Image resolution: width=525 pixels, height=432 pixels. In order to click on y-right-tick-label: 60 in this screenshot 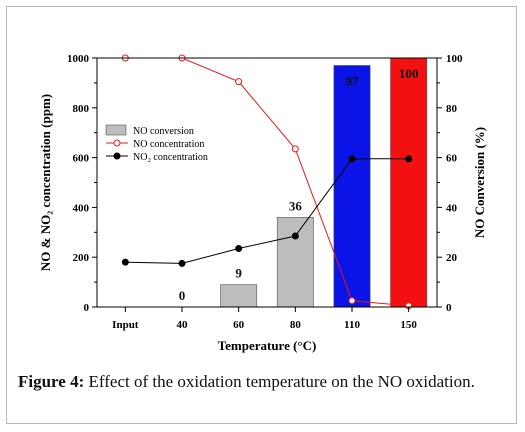, I will do `click(452, 159)`.